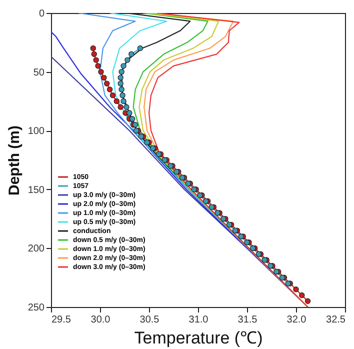 The height and width of the screenshot is (349, 354). What do you see at coordinates (39, 72) in the screenshot?
I see `y-tick-label: 50` at bounding box center [39, 72].